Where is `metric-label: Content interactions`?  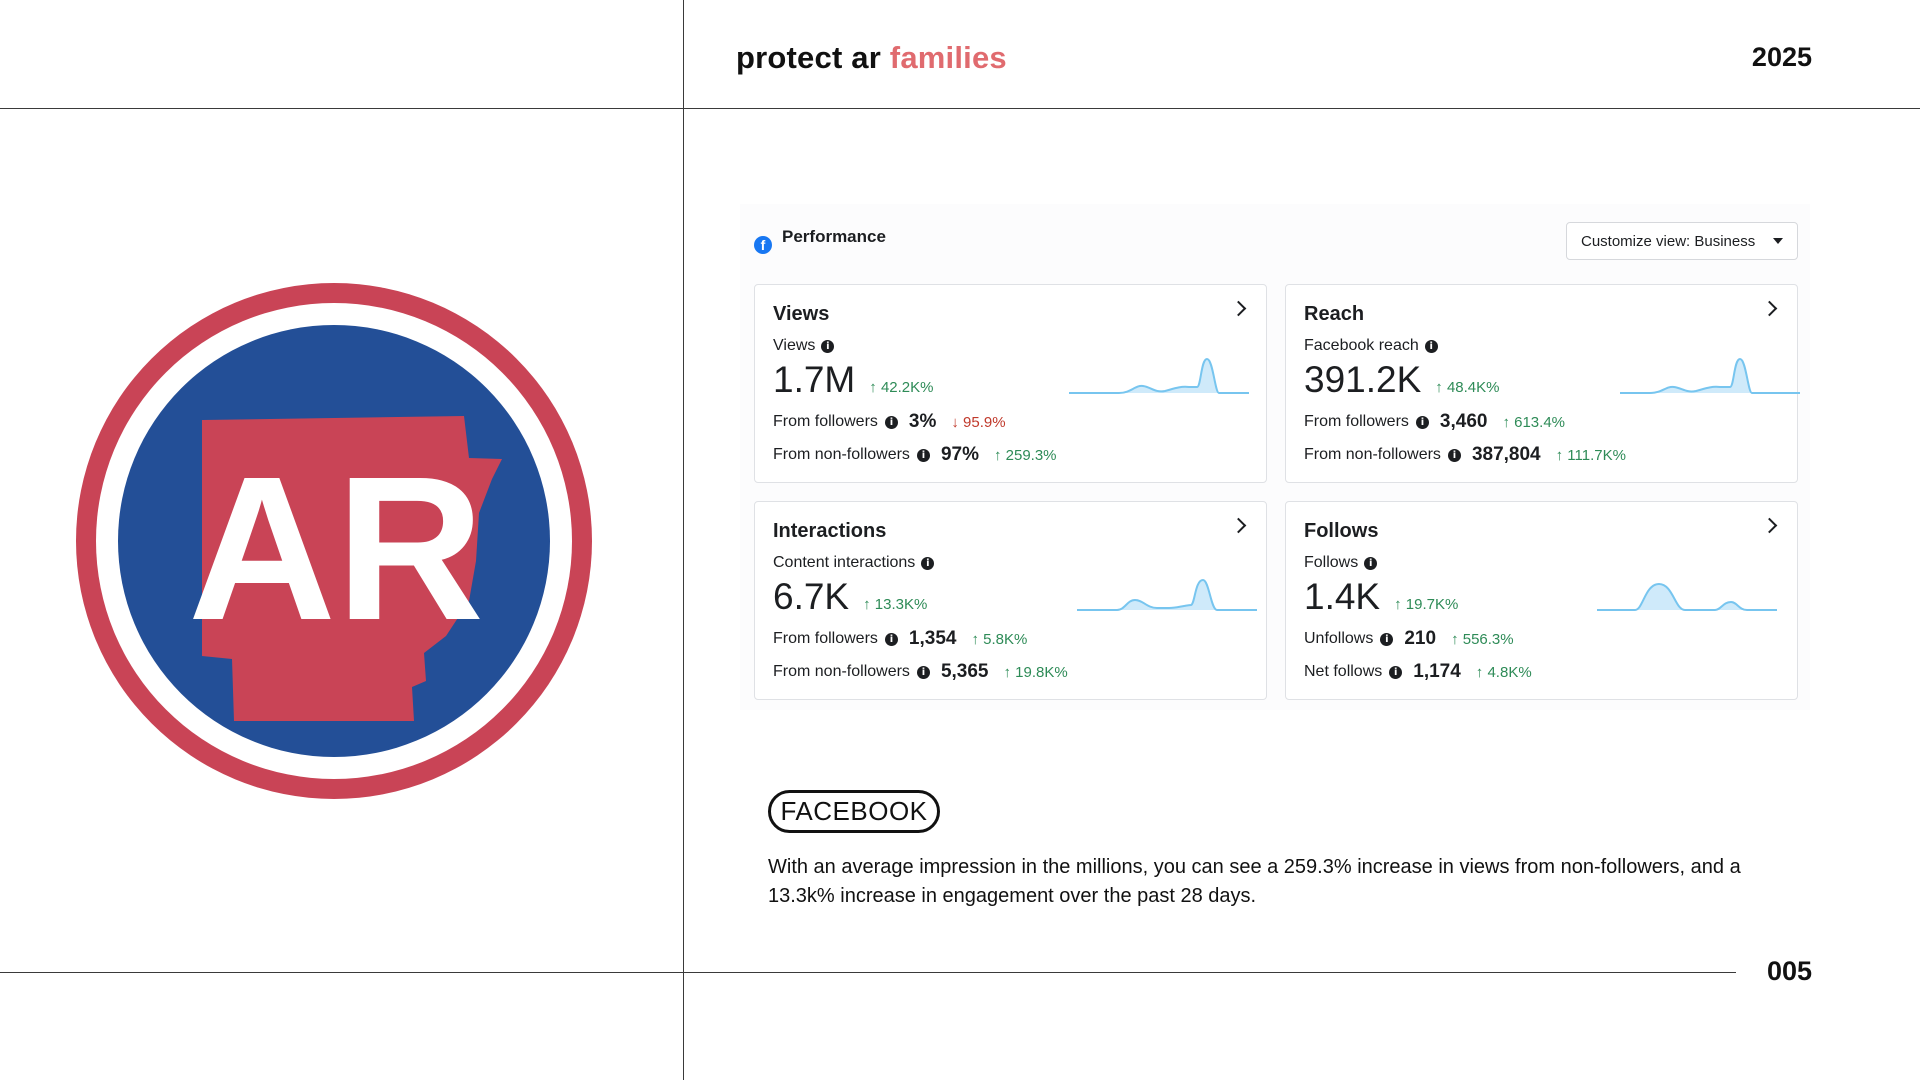
metric-label: Content interactions is located at coordinates (844, 562).